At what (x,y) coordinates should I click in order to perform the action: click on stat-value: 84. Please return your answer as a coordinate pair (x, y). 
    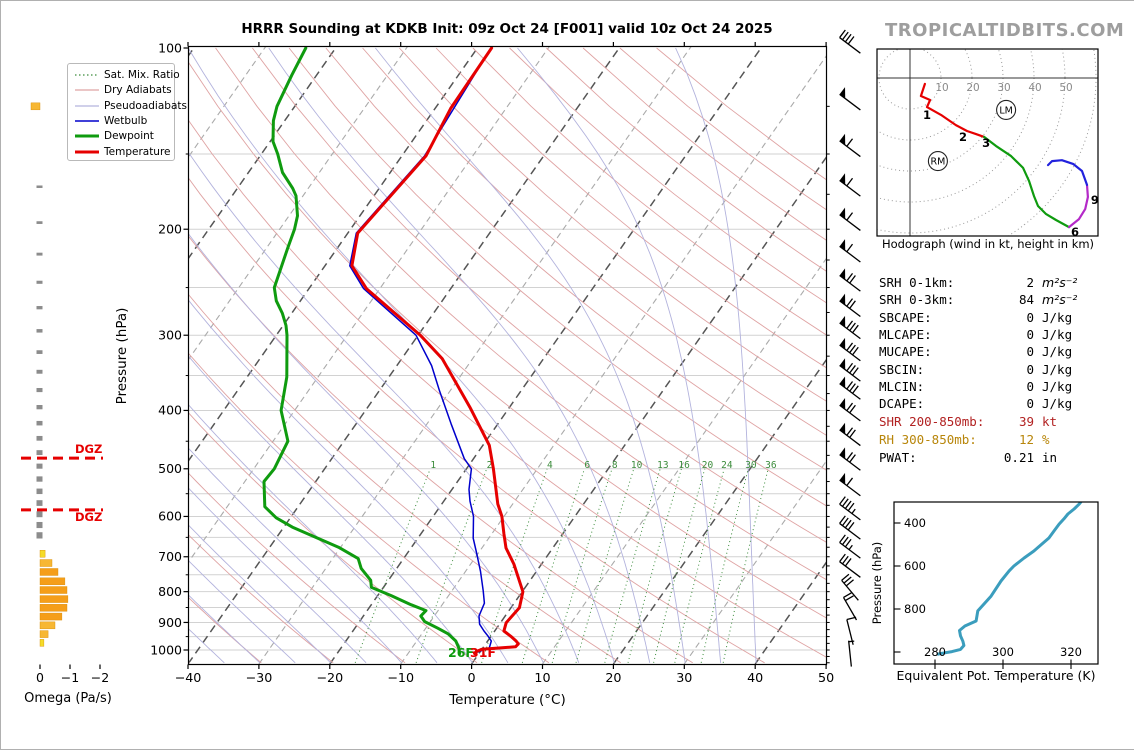
    Looking at the image, I should click on (1026, 299).